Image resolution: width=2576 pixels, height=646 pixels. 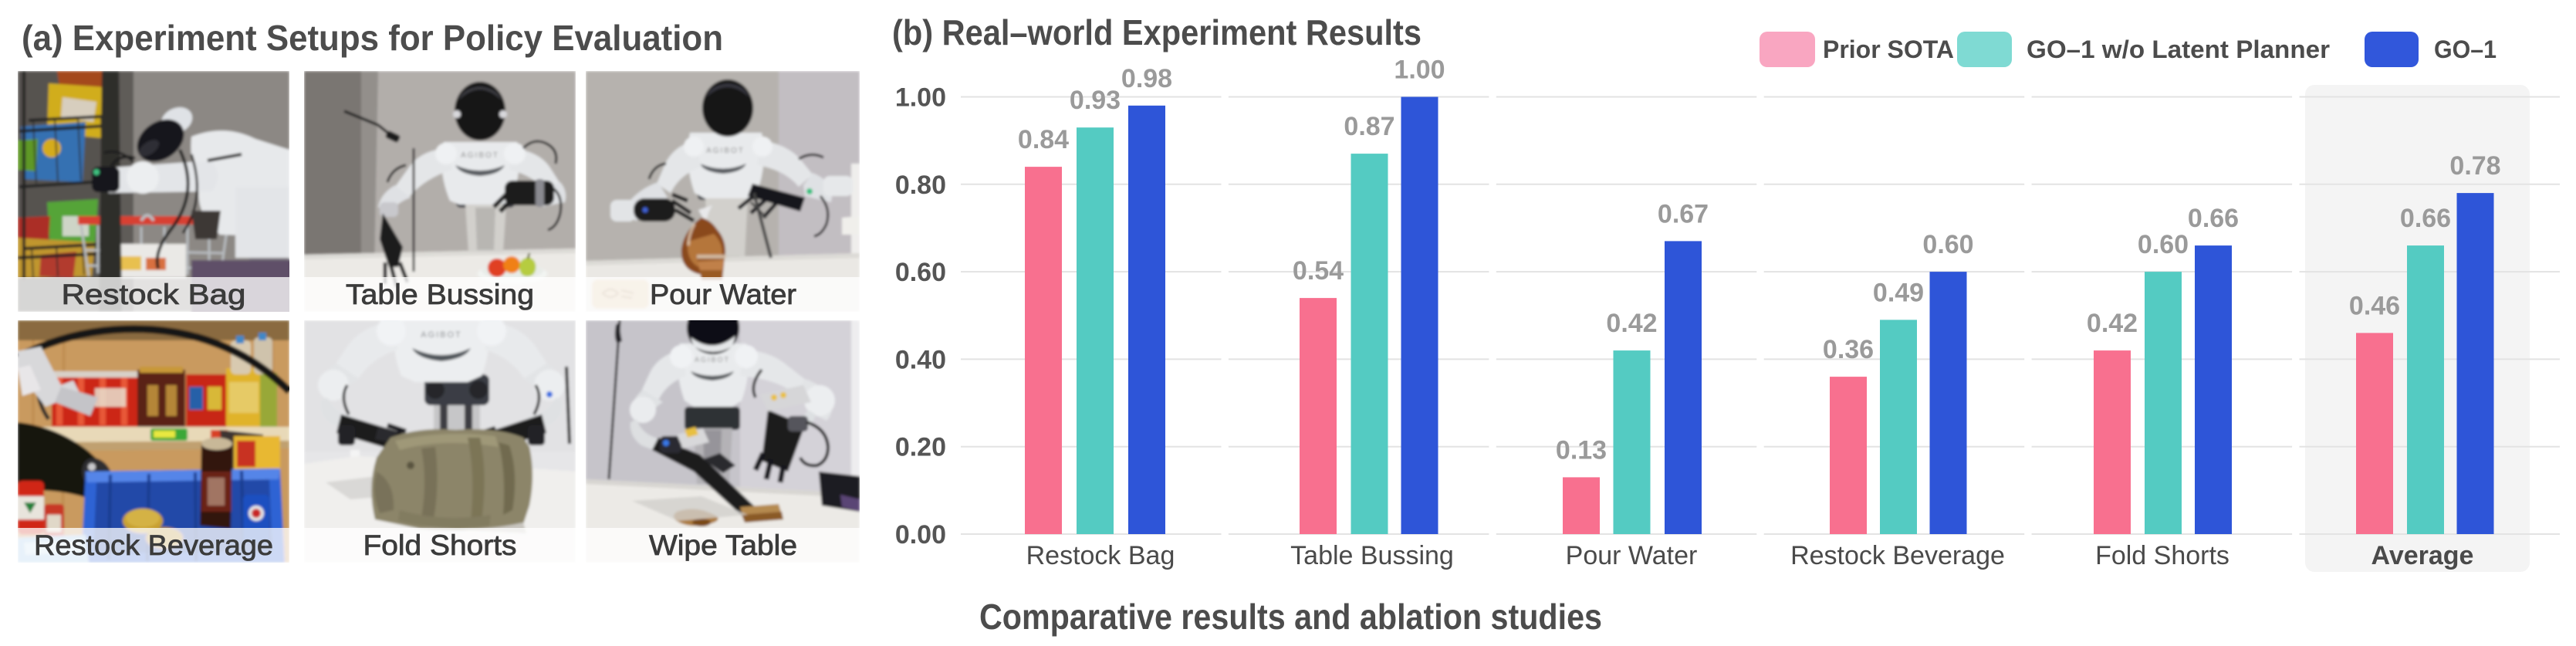 I want to click on svg-text: 0.98, so click(x=1146, y=78).